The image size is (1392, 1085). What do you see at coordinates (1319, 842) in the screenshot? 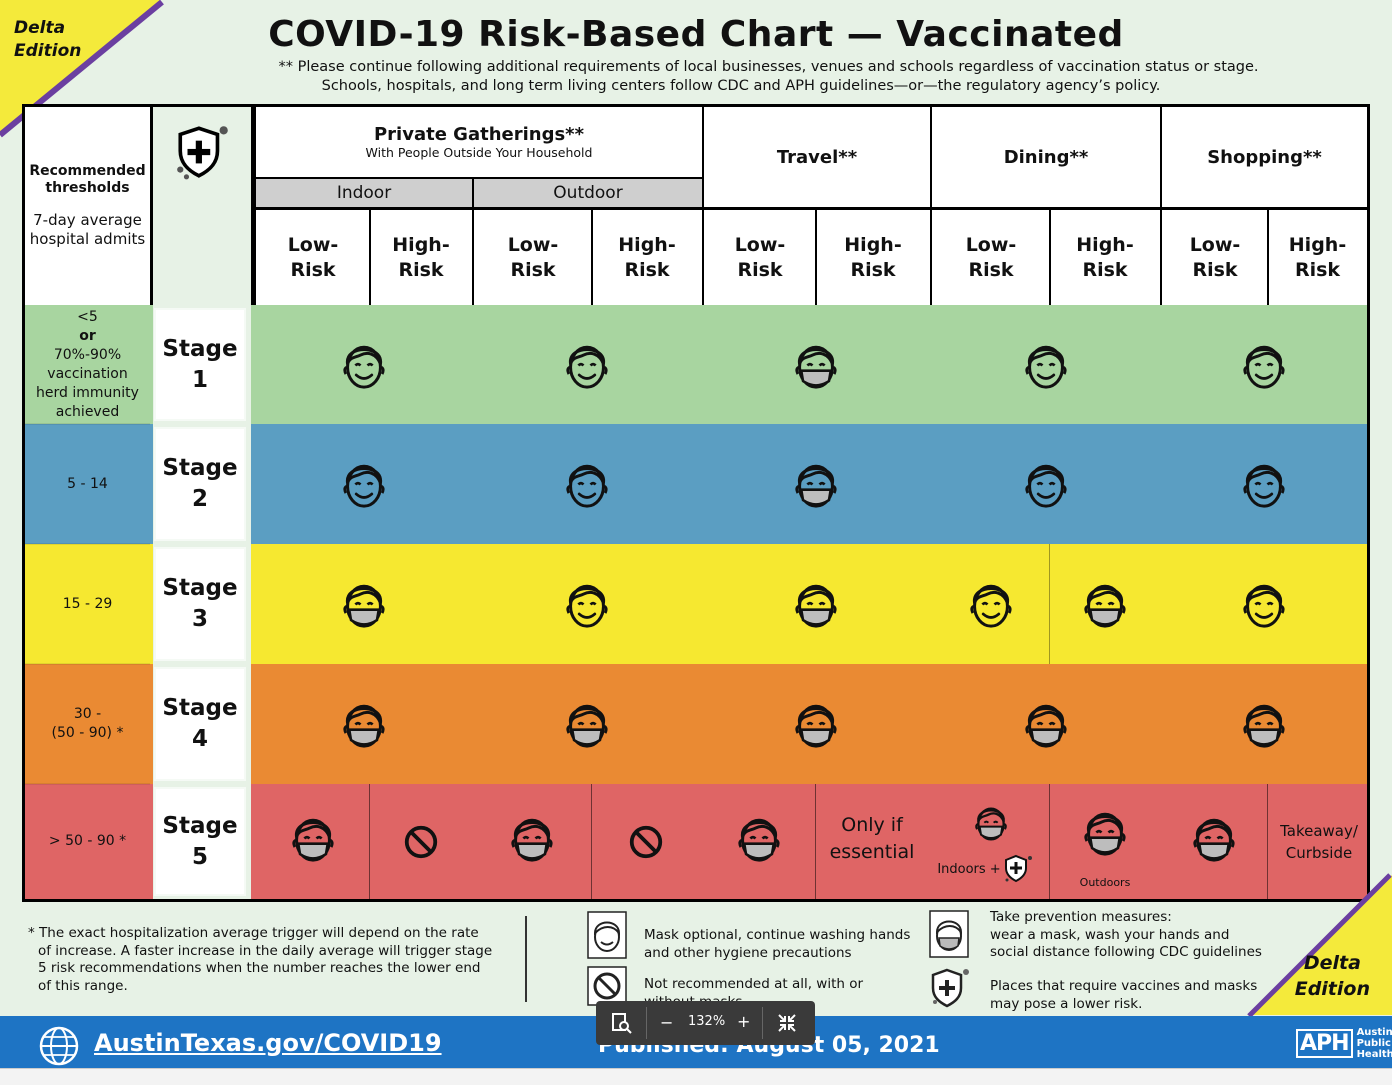
I see `cell-text: Takeaway/Curbside` at bounding box center [1319, 842].